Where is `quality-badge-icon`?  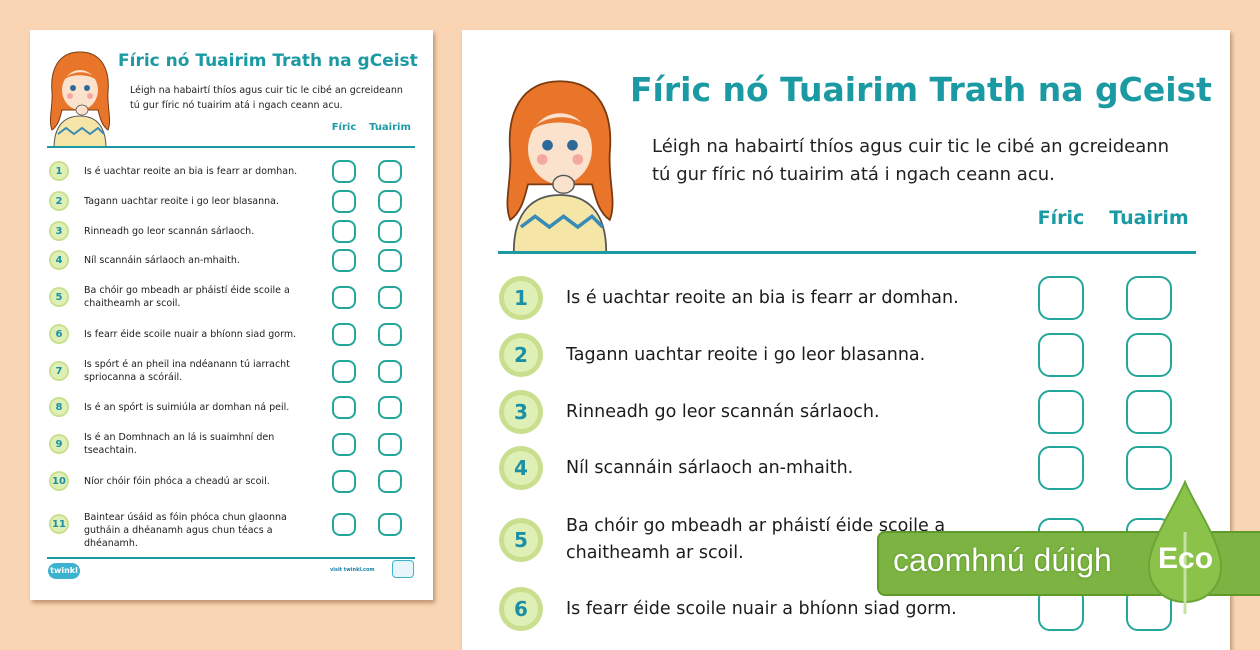 quality-badge-icon is located at coordinates (403, 569).